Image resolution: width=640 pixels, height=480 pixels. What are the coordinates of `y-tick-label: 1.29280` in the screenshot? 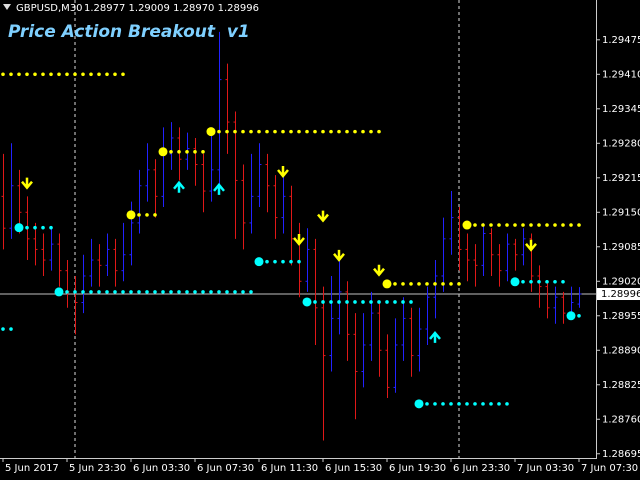 It's located at (621, 143).